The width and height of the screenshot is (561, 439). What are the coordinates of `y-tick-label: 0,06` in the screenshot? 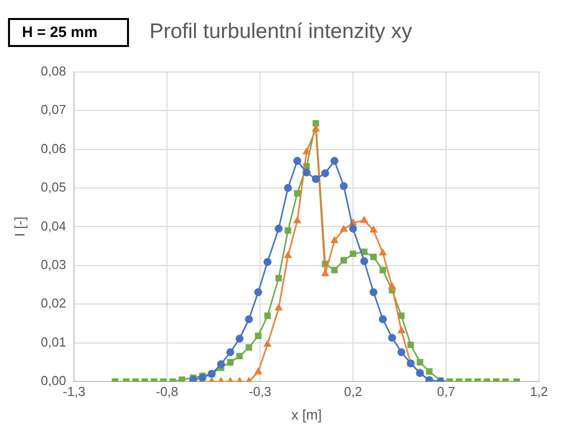 It's located at (53, 148).